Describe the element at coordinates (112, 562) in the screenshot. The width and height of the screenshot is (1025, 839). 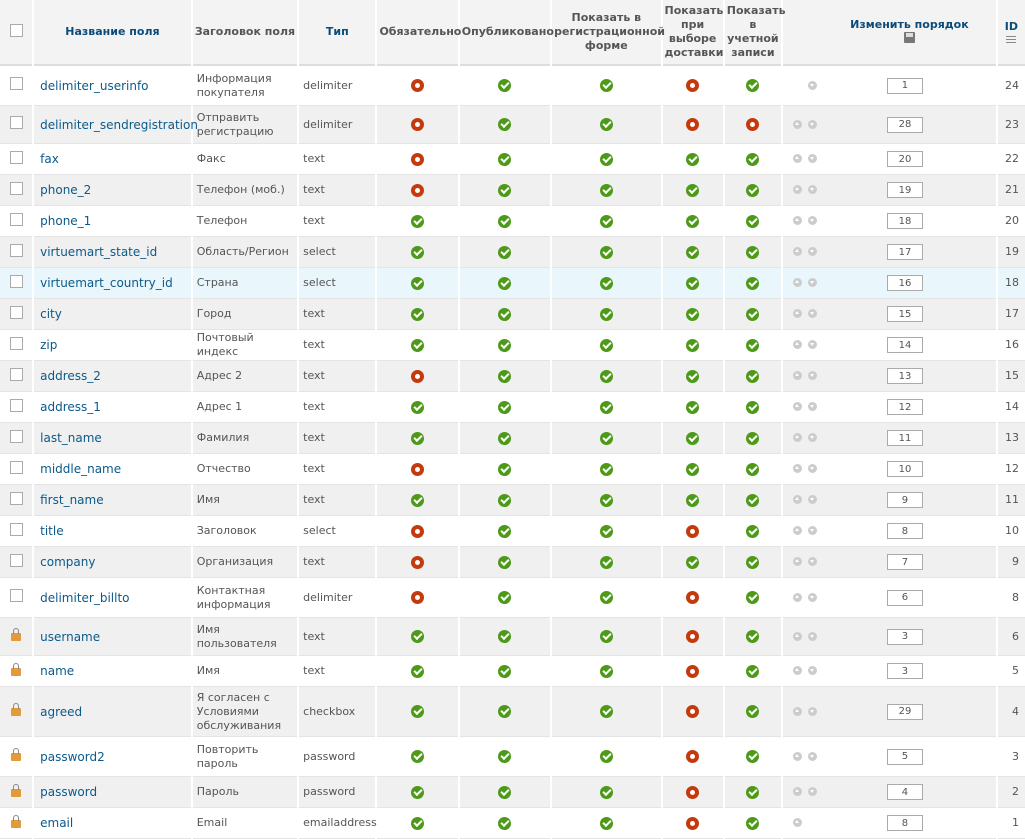
I see `field-name-link: company` at that location.